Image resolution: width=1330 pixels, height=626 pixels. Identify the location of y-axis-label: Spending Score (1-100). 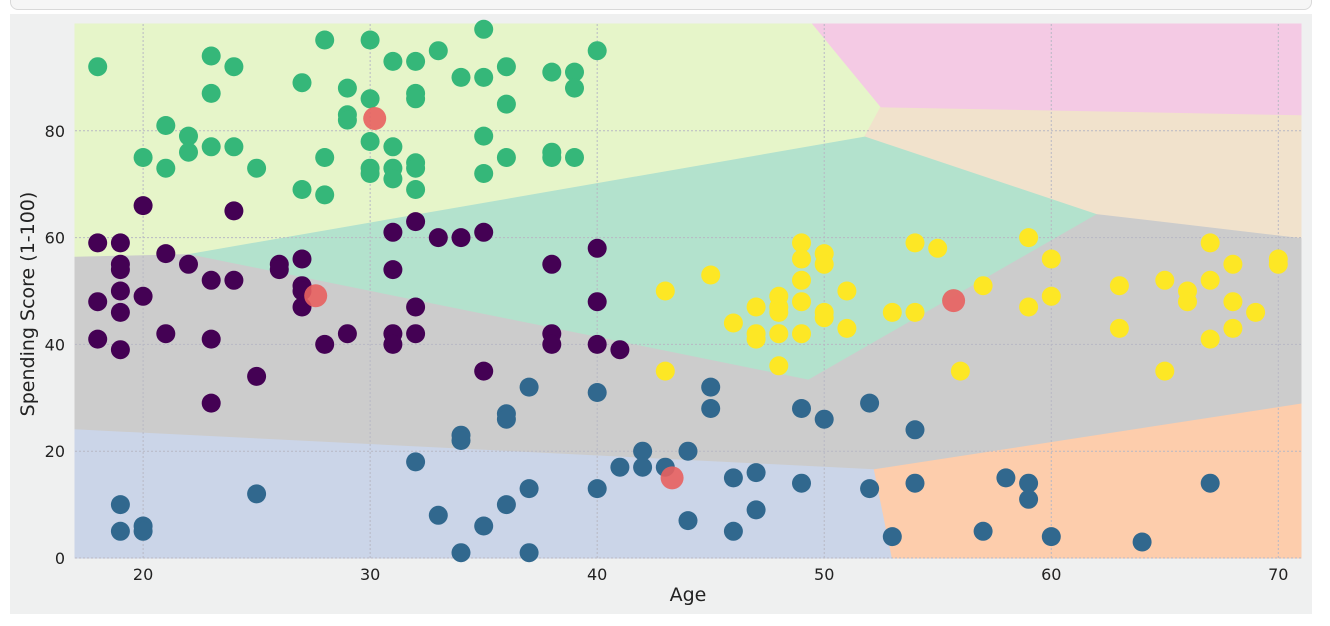
(28, 304).